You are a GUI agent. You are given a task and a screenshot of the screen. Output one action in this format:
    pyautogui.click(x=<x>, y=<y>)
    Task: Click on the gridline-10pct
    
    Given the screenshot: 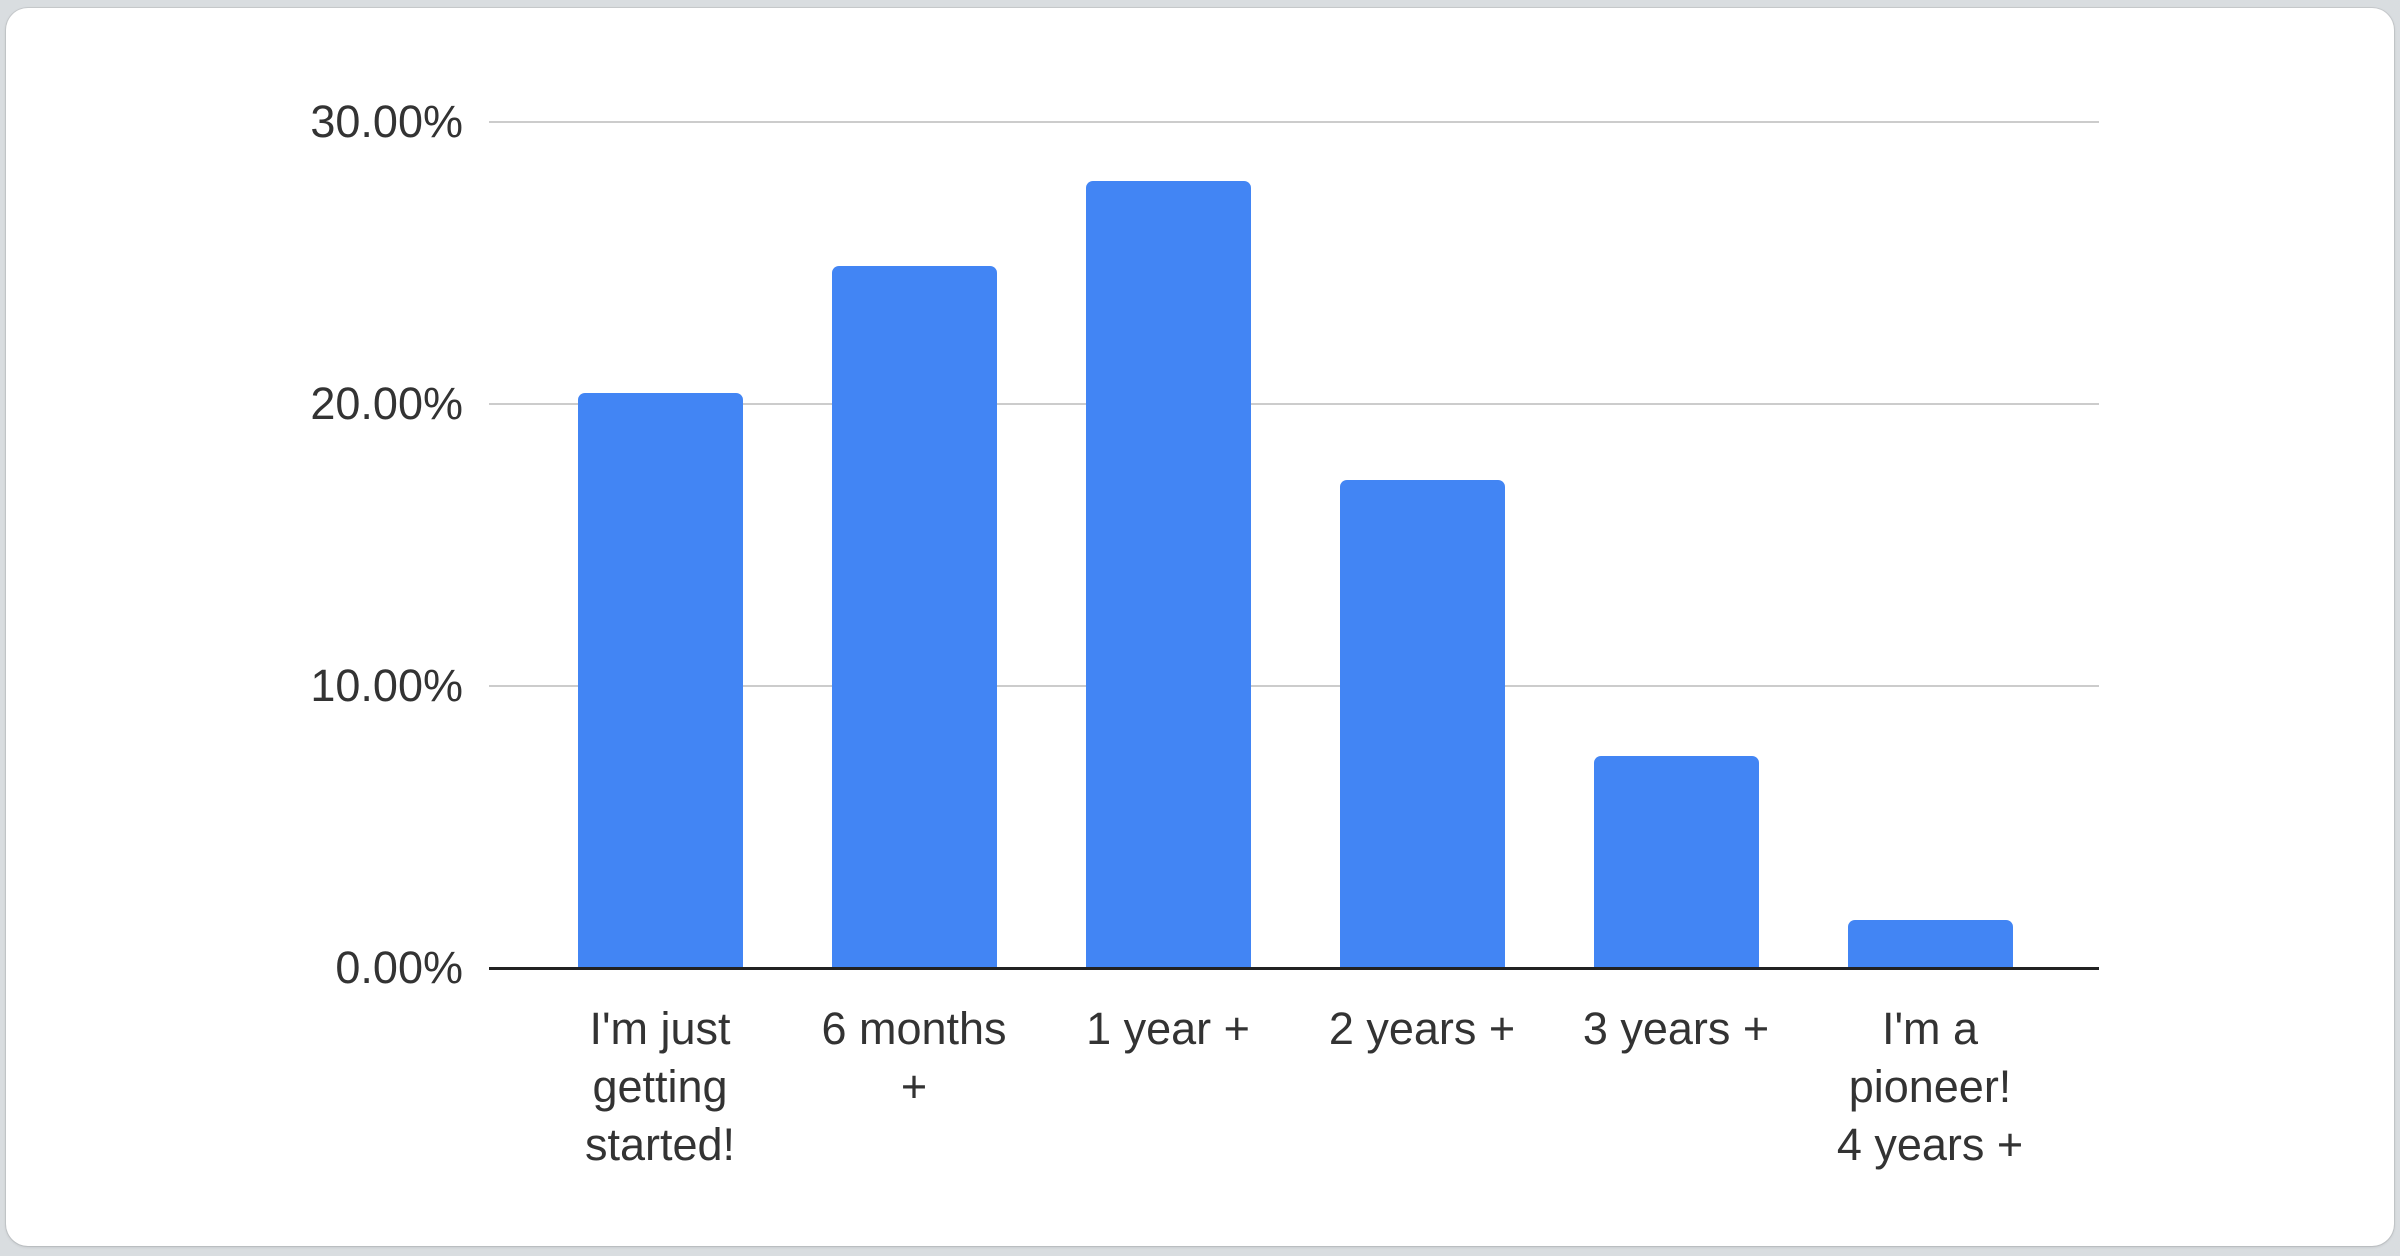 What is the action you would take?
    pyautogui.click(x=1294, y=686)
    